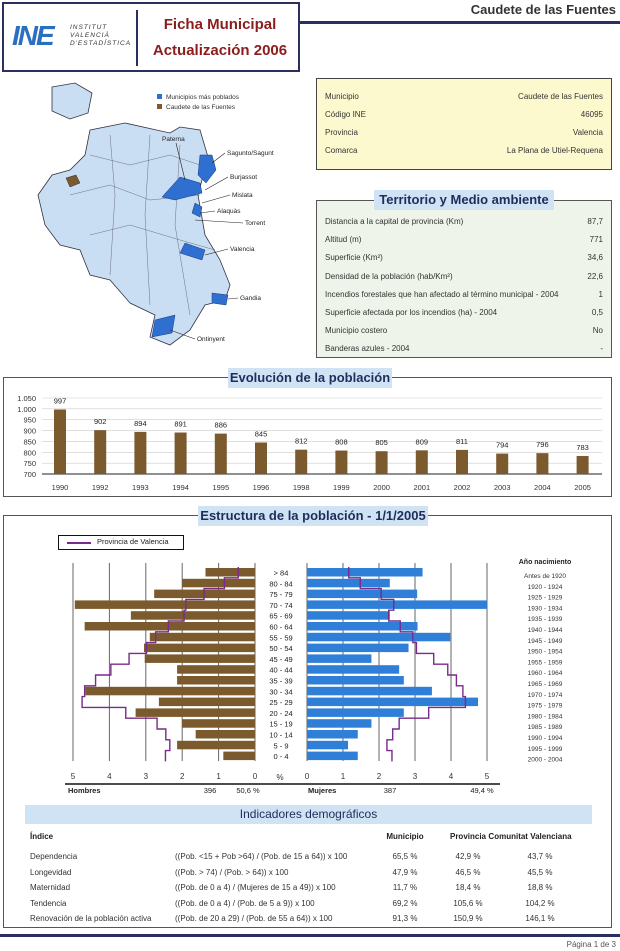 This screenshot has width=620, height=951. Describe the element at coordinates (545, 587) in the screenshot. I see `birth-year-label: 1920 - 1924` at that location.